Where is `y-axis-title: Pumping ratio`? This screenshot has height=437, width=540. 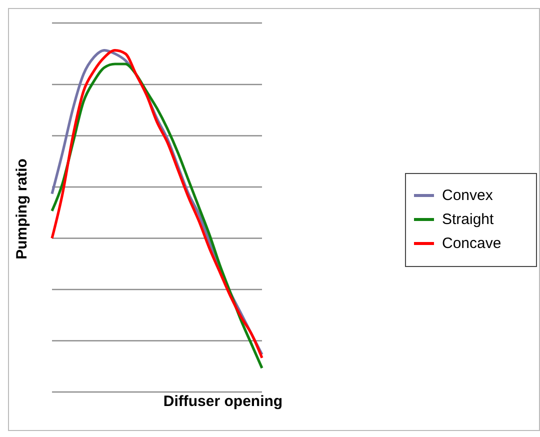
y-axis-title: Pumping ratio is located at coordinates (22, 209).